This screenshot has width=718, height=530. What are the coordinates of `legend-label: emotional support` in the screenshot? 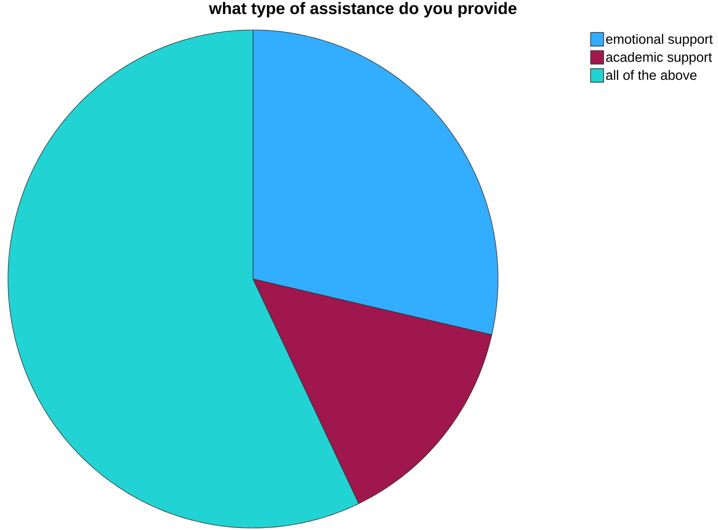 It's located at (659, 40).